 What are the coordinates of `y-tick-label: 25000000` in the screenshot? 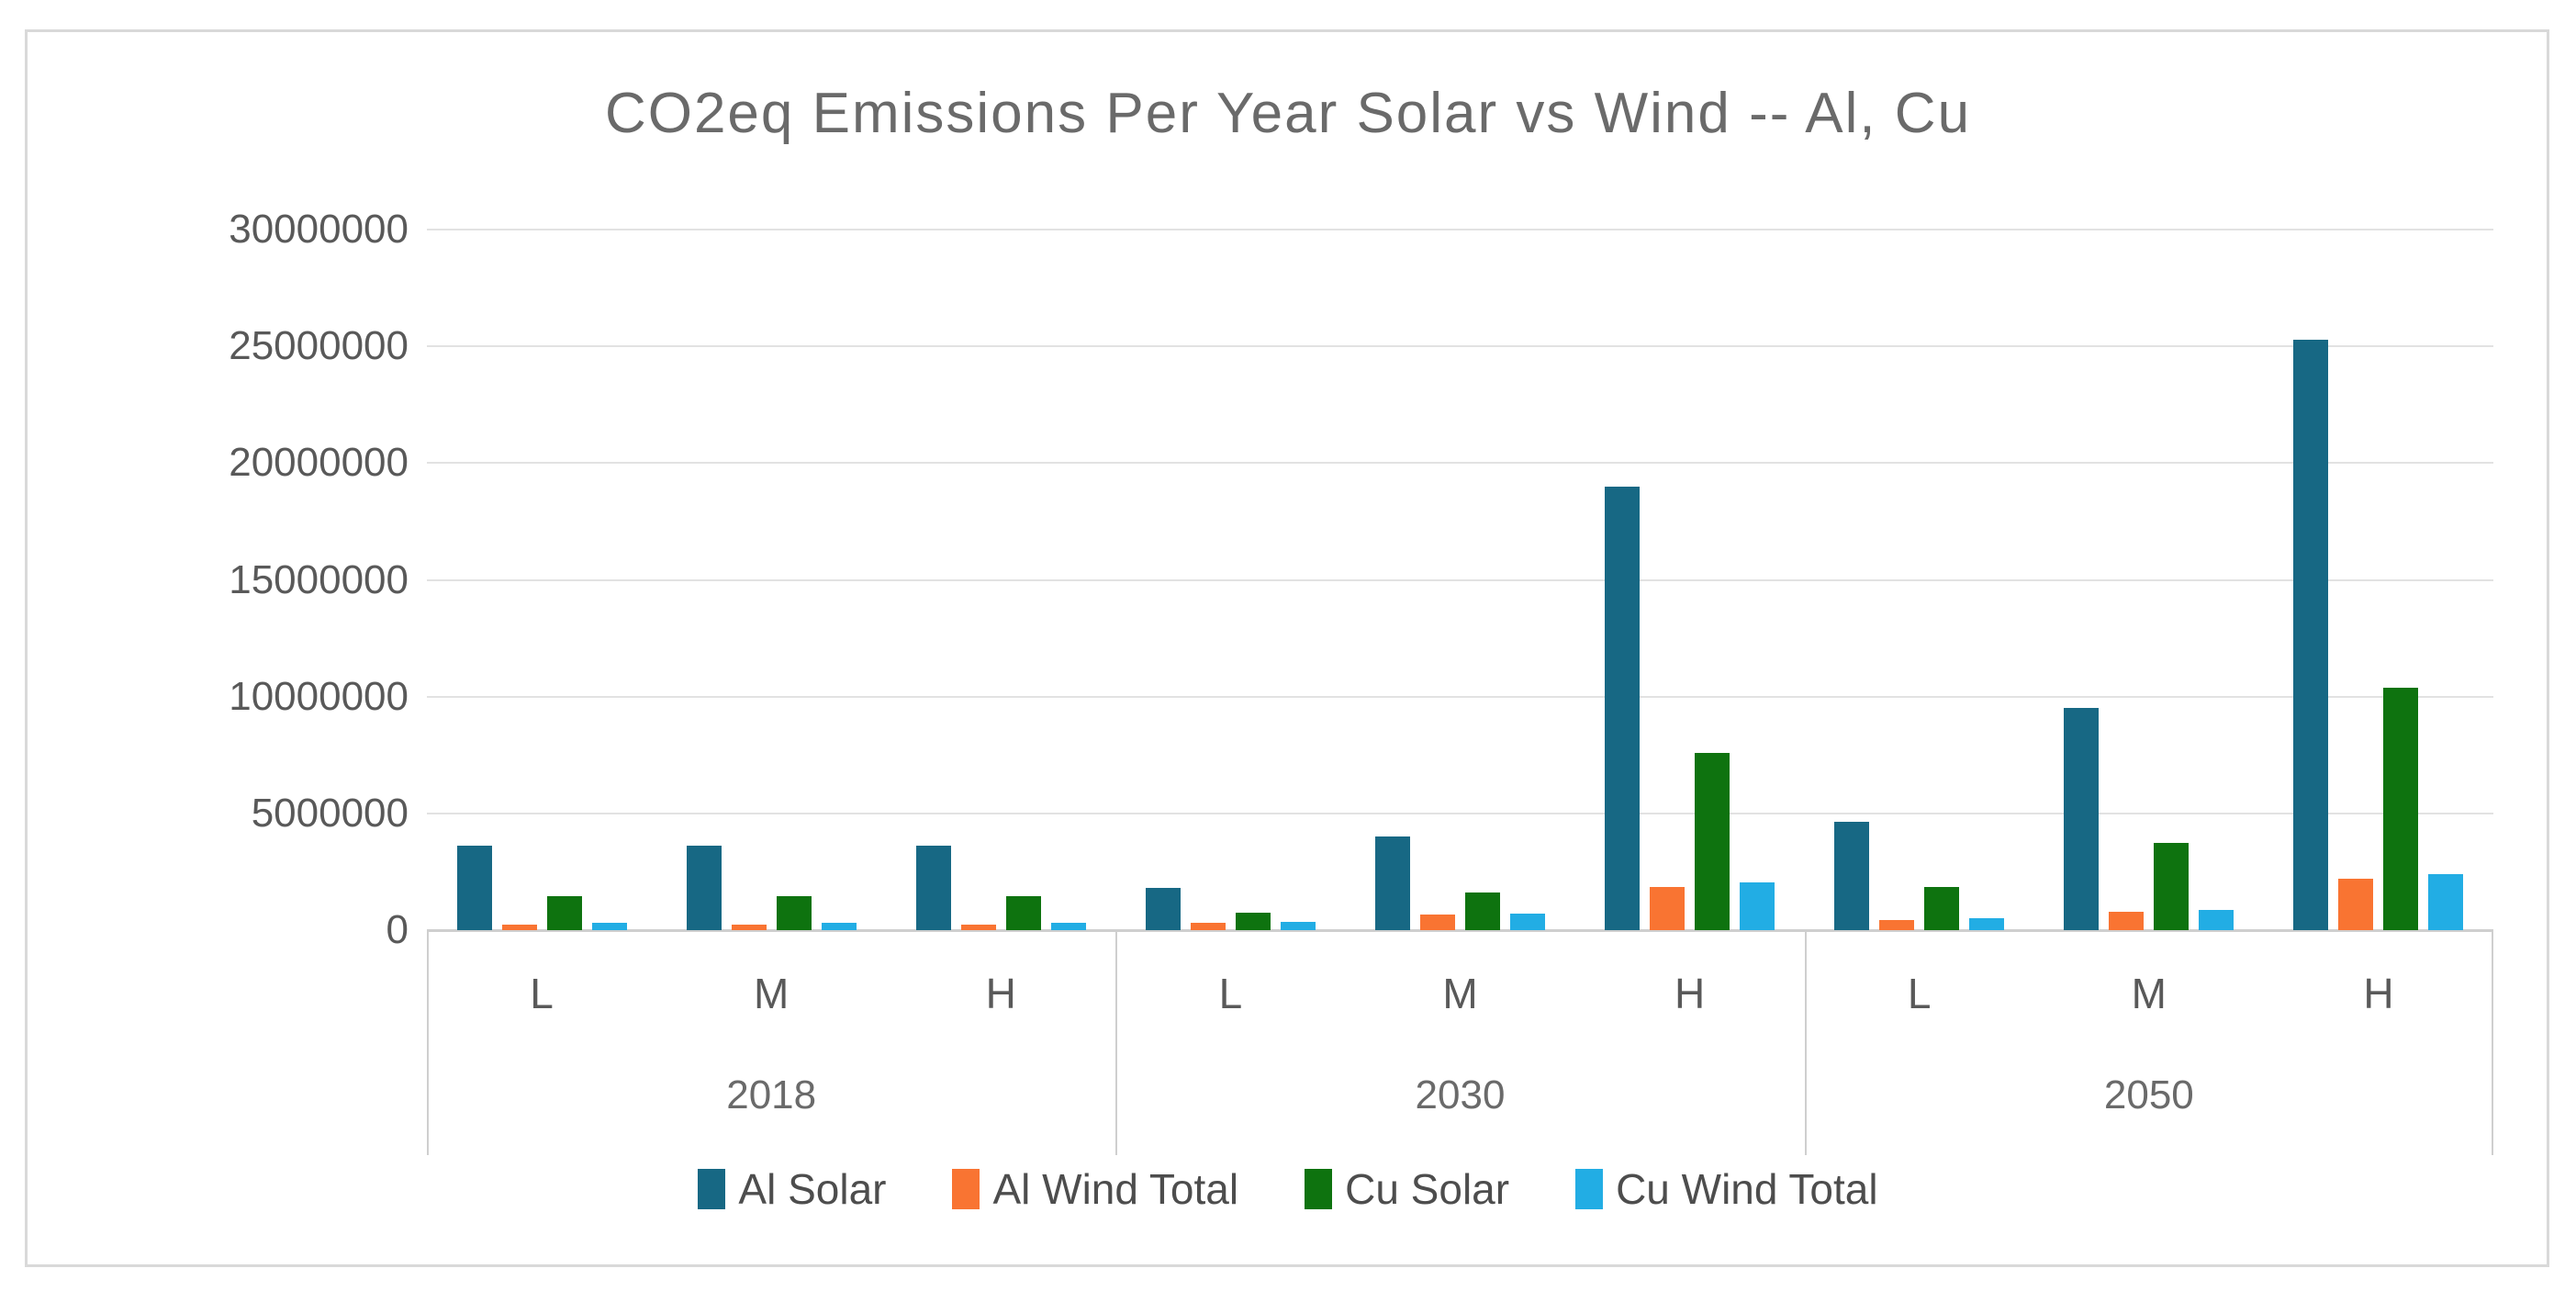 It's located at (319, 346).